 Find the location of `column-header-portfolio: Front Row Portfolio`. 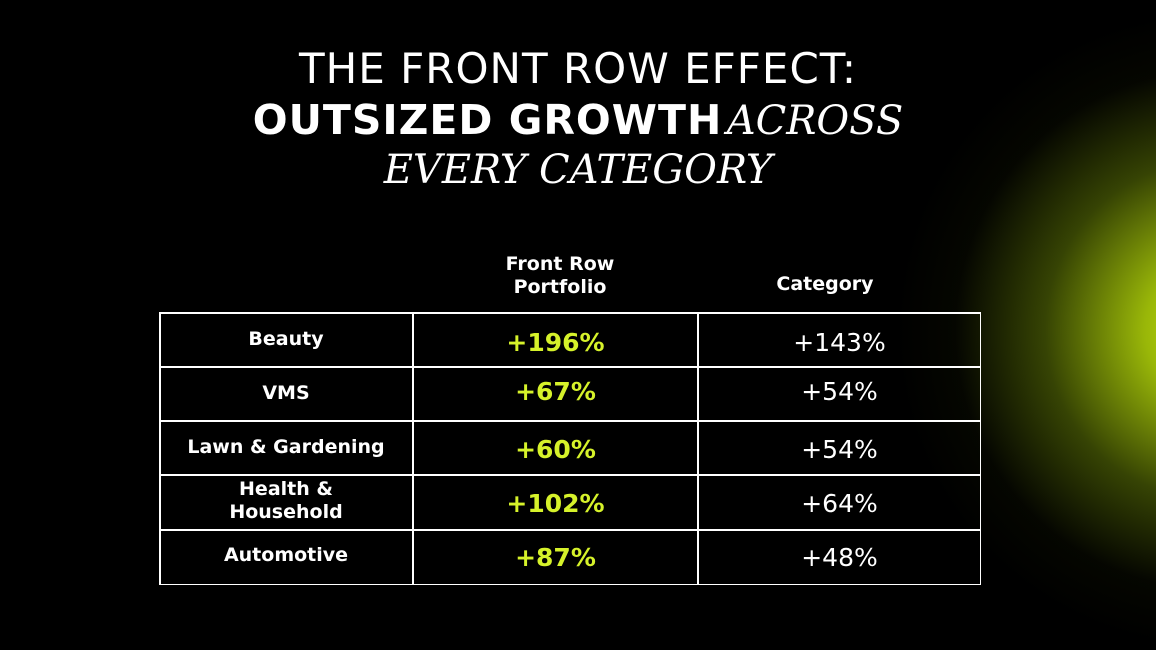

column-header-portfolio: Front Row Portfolio is located at coordinates (560, 276).